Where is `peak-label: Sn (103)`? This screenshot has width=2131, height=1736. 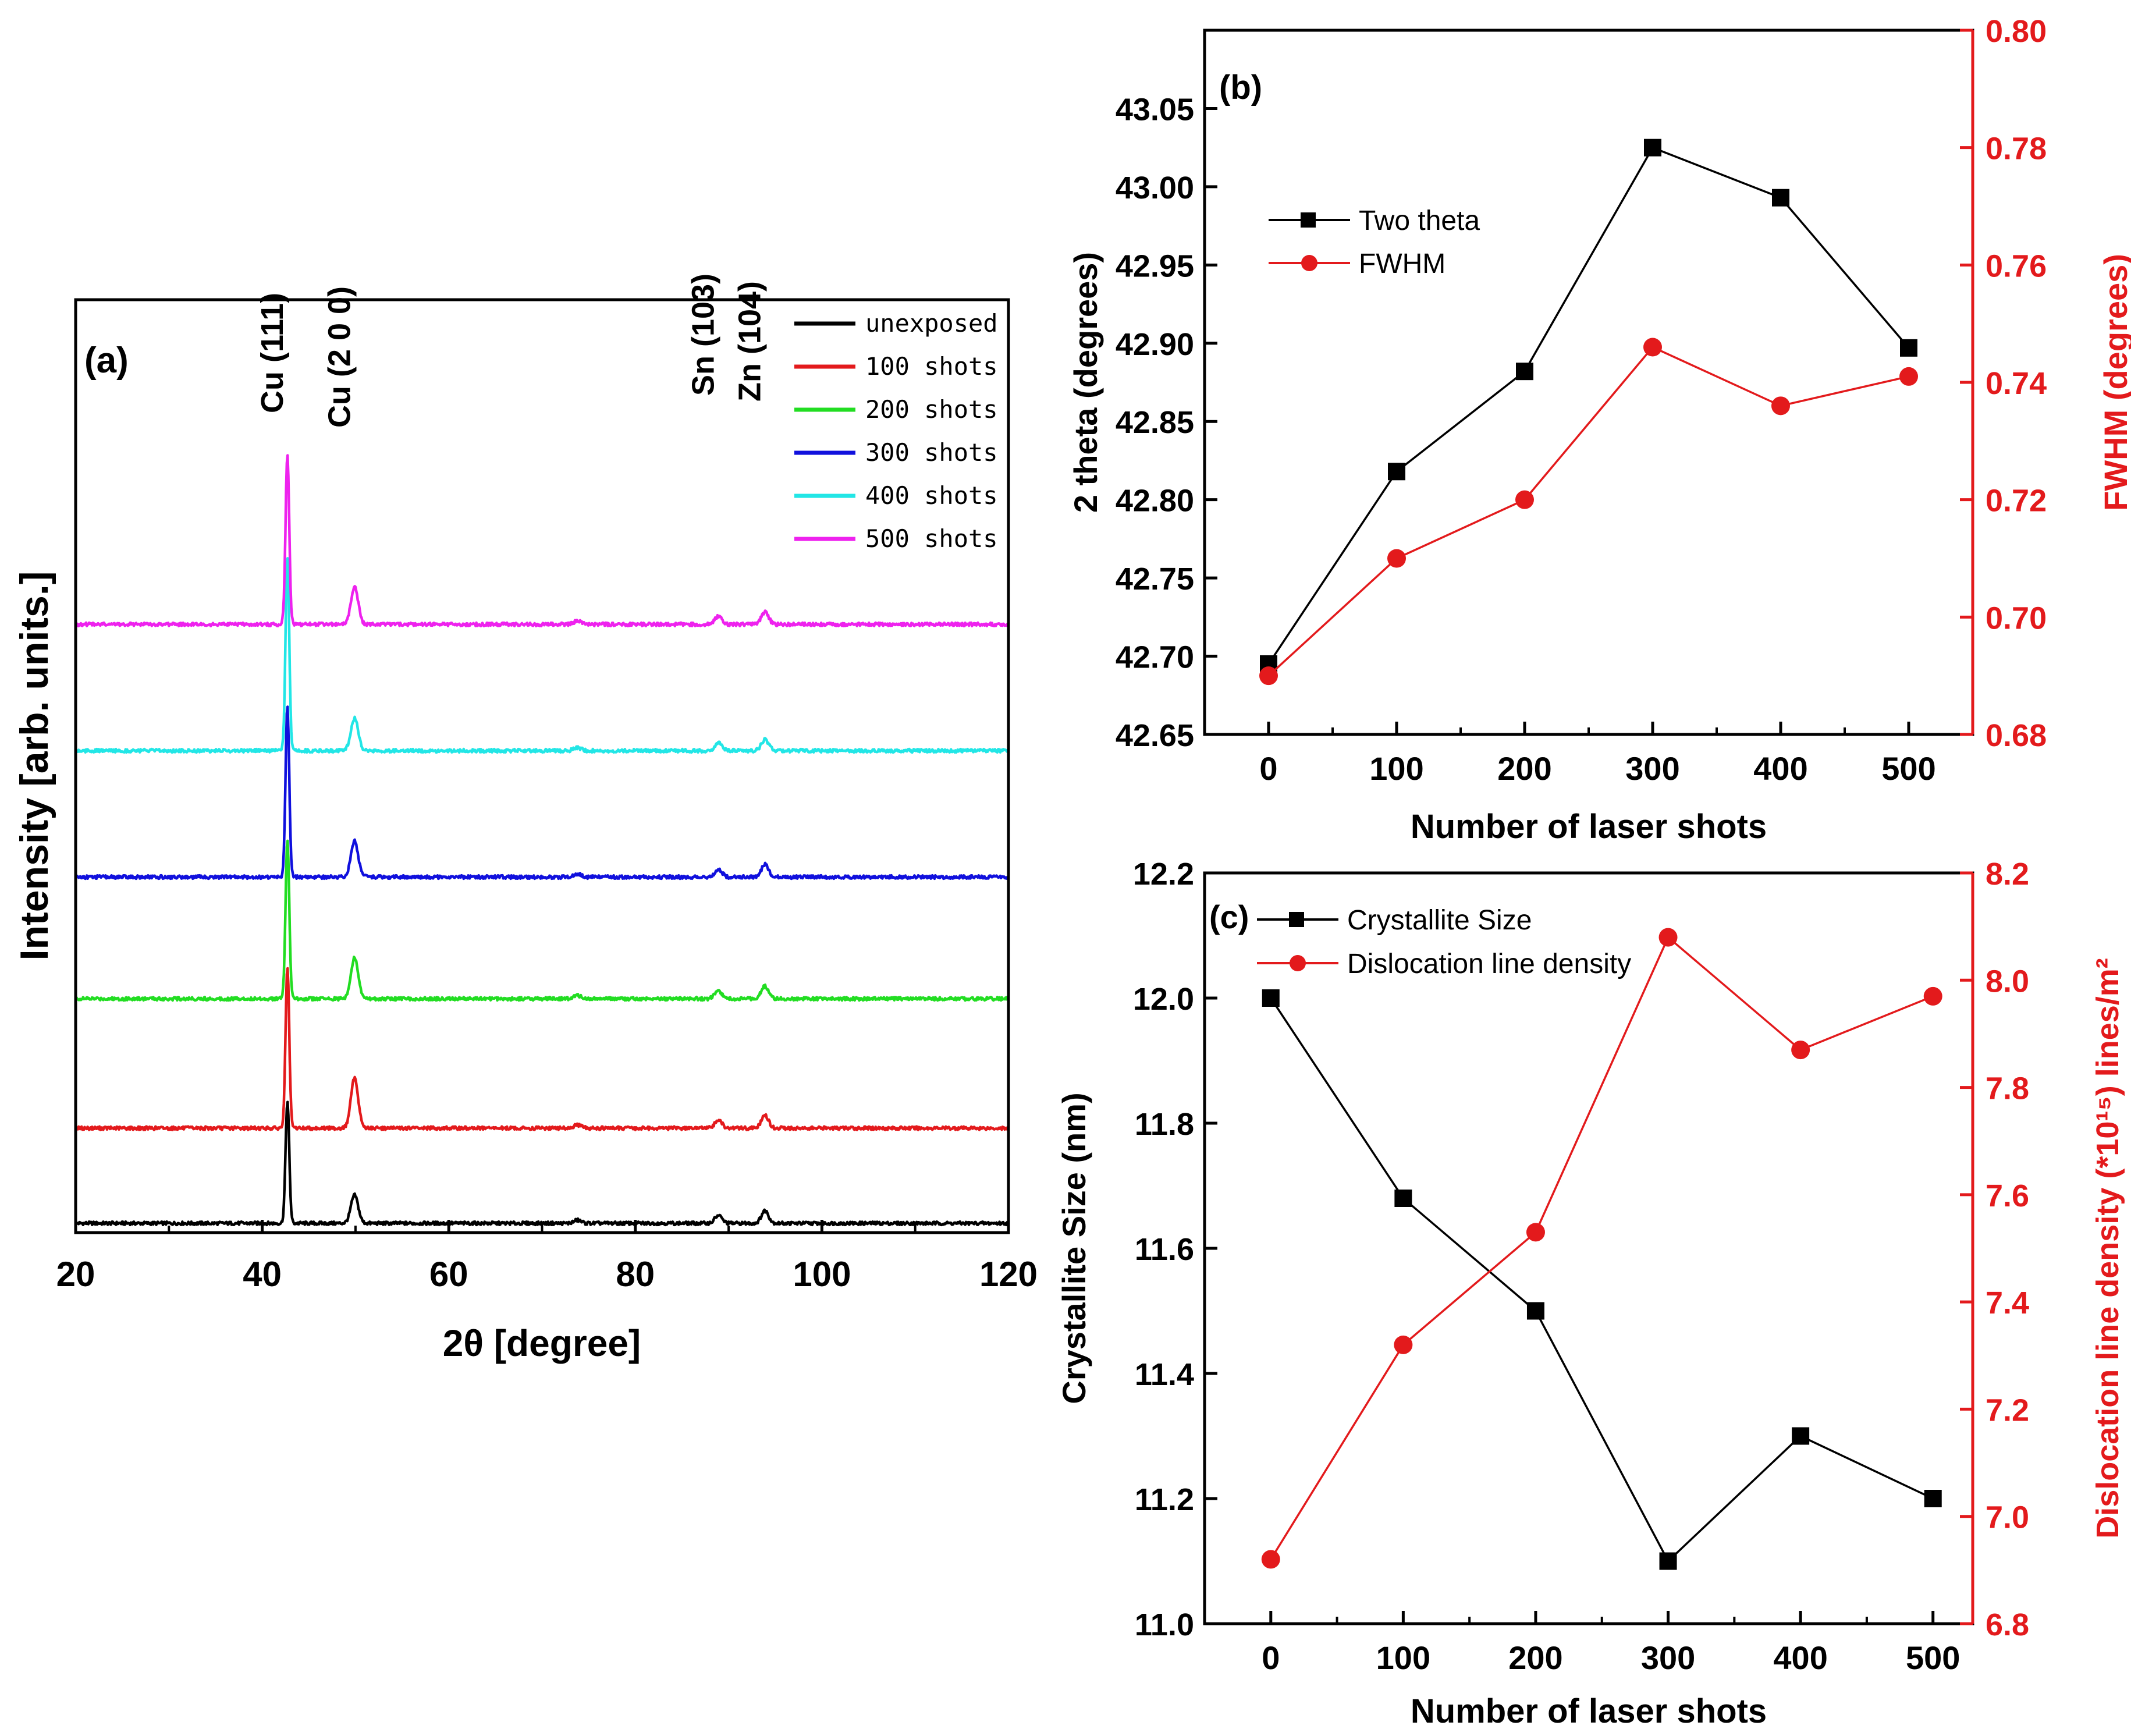 peak-label: Sn (103) is located at coordinates (703, 335).